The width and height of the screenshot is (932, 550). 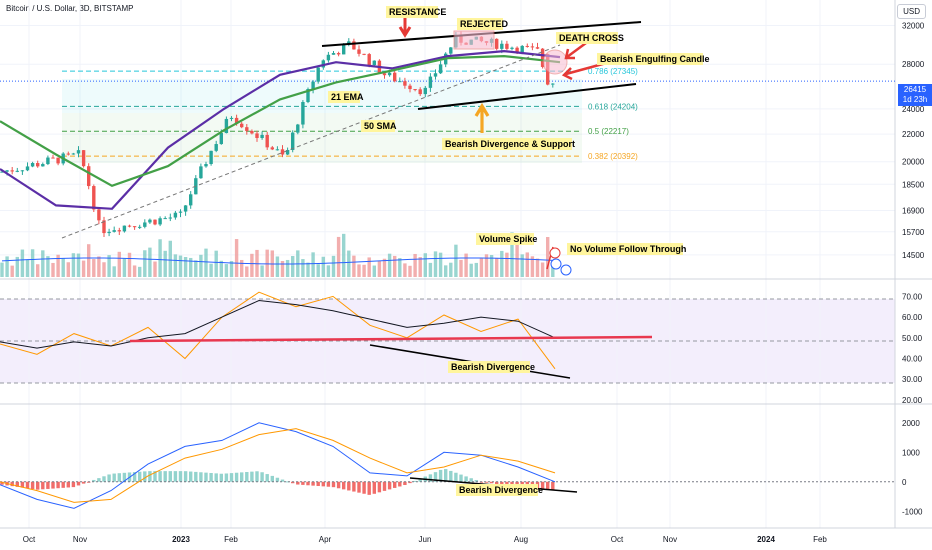 I want to click on price-tick-label: 28000, so click(x=913, y=64).